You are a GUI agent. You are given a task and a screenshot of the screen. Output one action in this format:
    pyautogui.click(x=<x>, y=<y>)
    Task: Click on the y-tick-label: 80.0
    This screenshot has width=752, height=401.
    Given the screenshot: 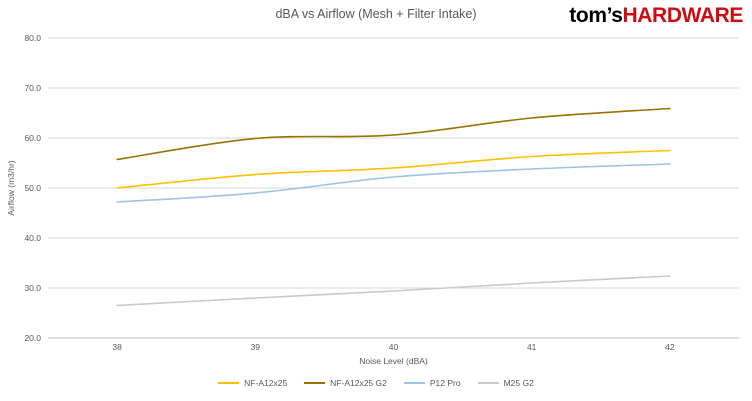 What is the action you would take?
    pyautogui.click(x=32, y=38)
    